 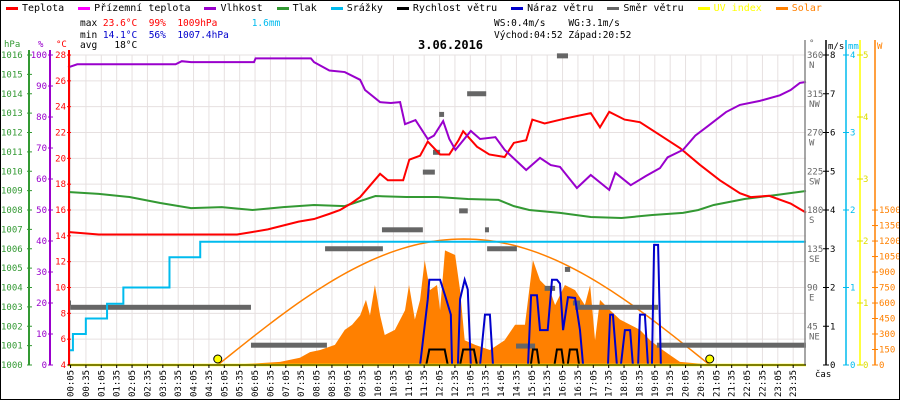 What do you see at coordinates (564, 383) in the screenshot?
I see `x-tick-label: 16:05` at bounding box center [564, 383].